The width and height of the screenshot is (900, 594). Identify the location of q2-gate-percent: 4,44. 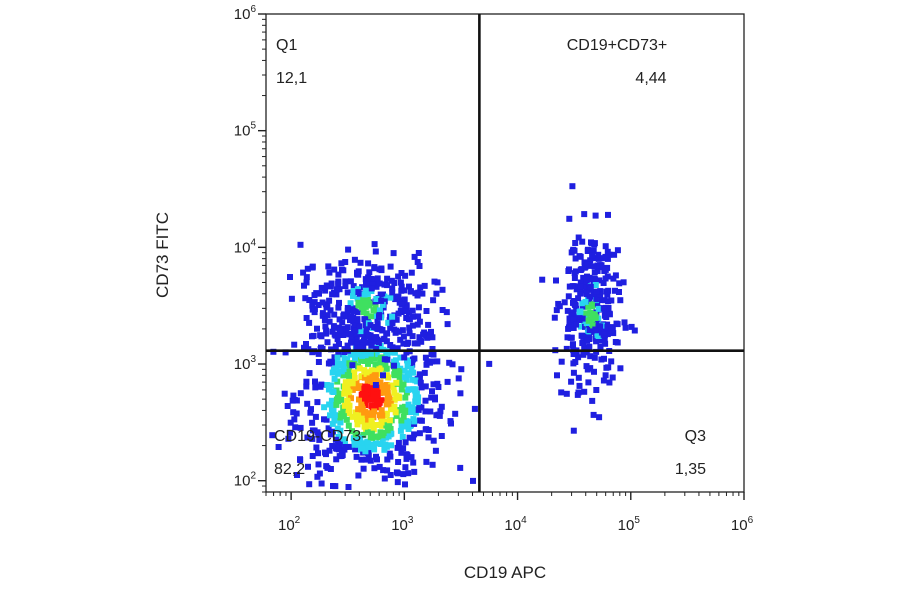
(650, 78).